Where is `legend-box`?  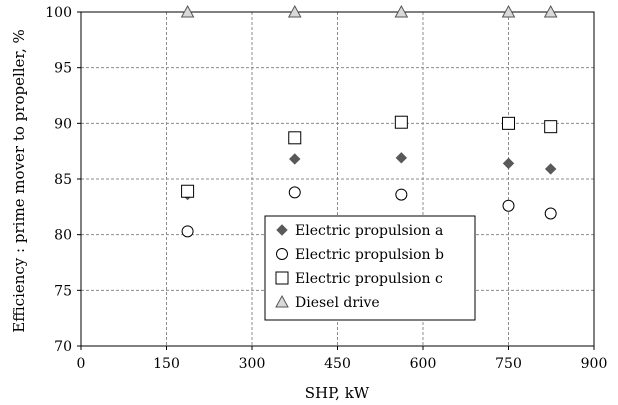
legend-box is located at coordinates (370, 268).